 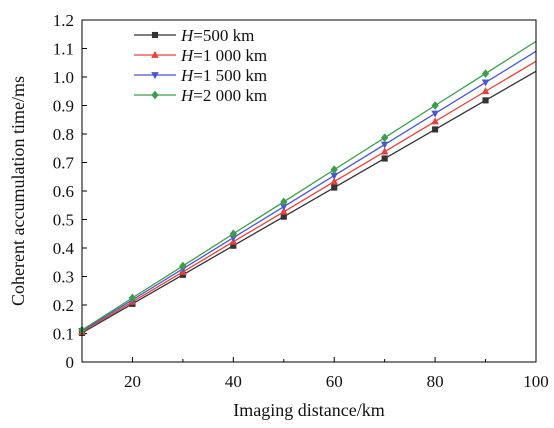 I want to click on y-axis-ticks: 0 0.1 0.2 0.3 0.4 0.5 0.6 0.7 0.8 0.9 1.0 1.1 1.2, so click(x=70, y=191).